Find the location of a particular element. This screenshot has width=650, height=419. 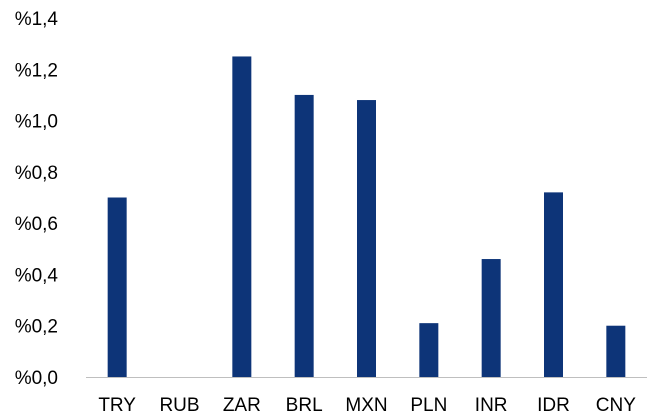

x-axis-ticks: TRY RUB ZAR BRL MXN PLN INR IDR CNY is located at coordinates (367, 405).